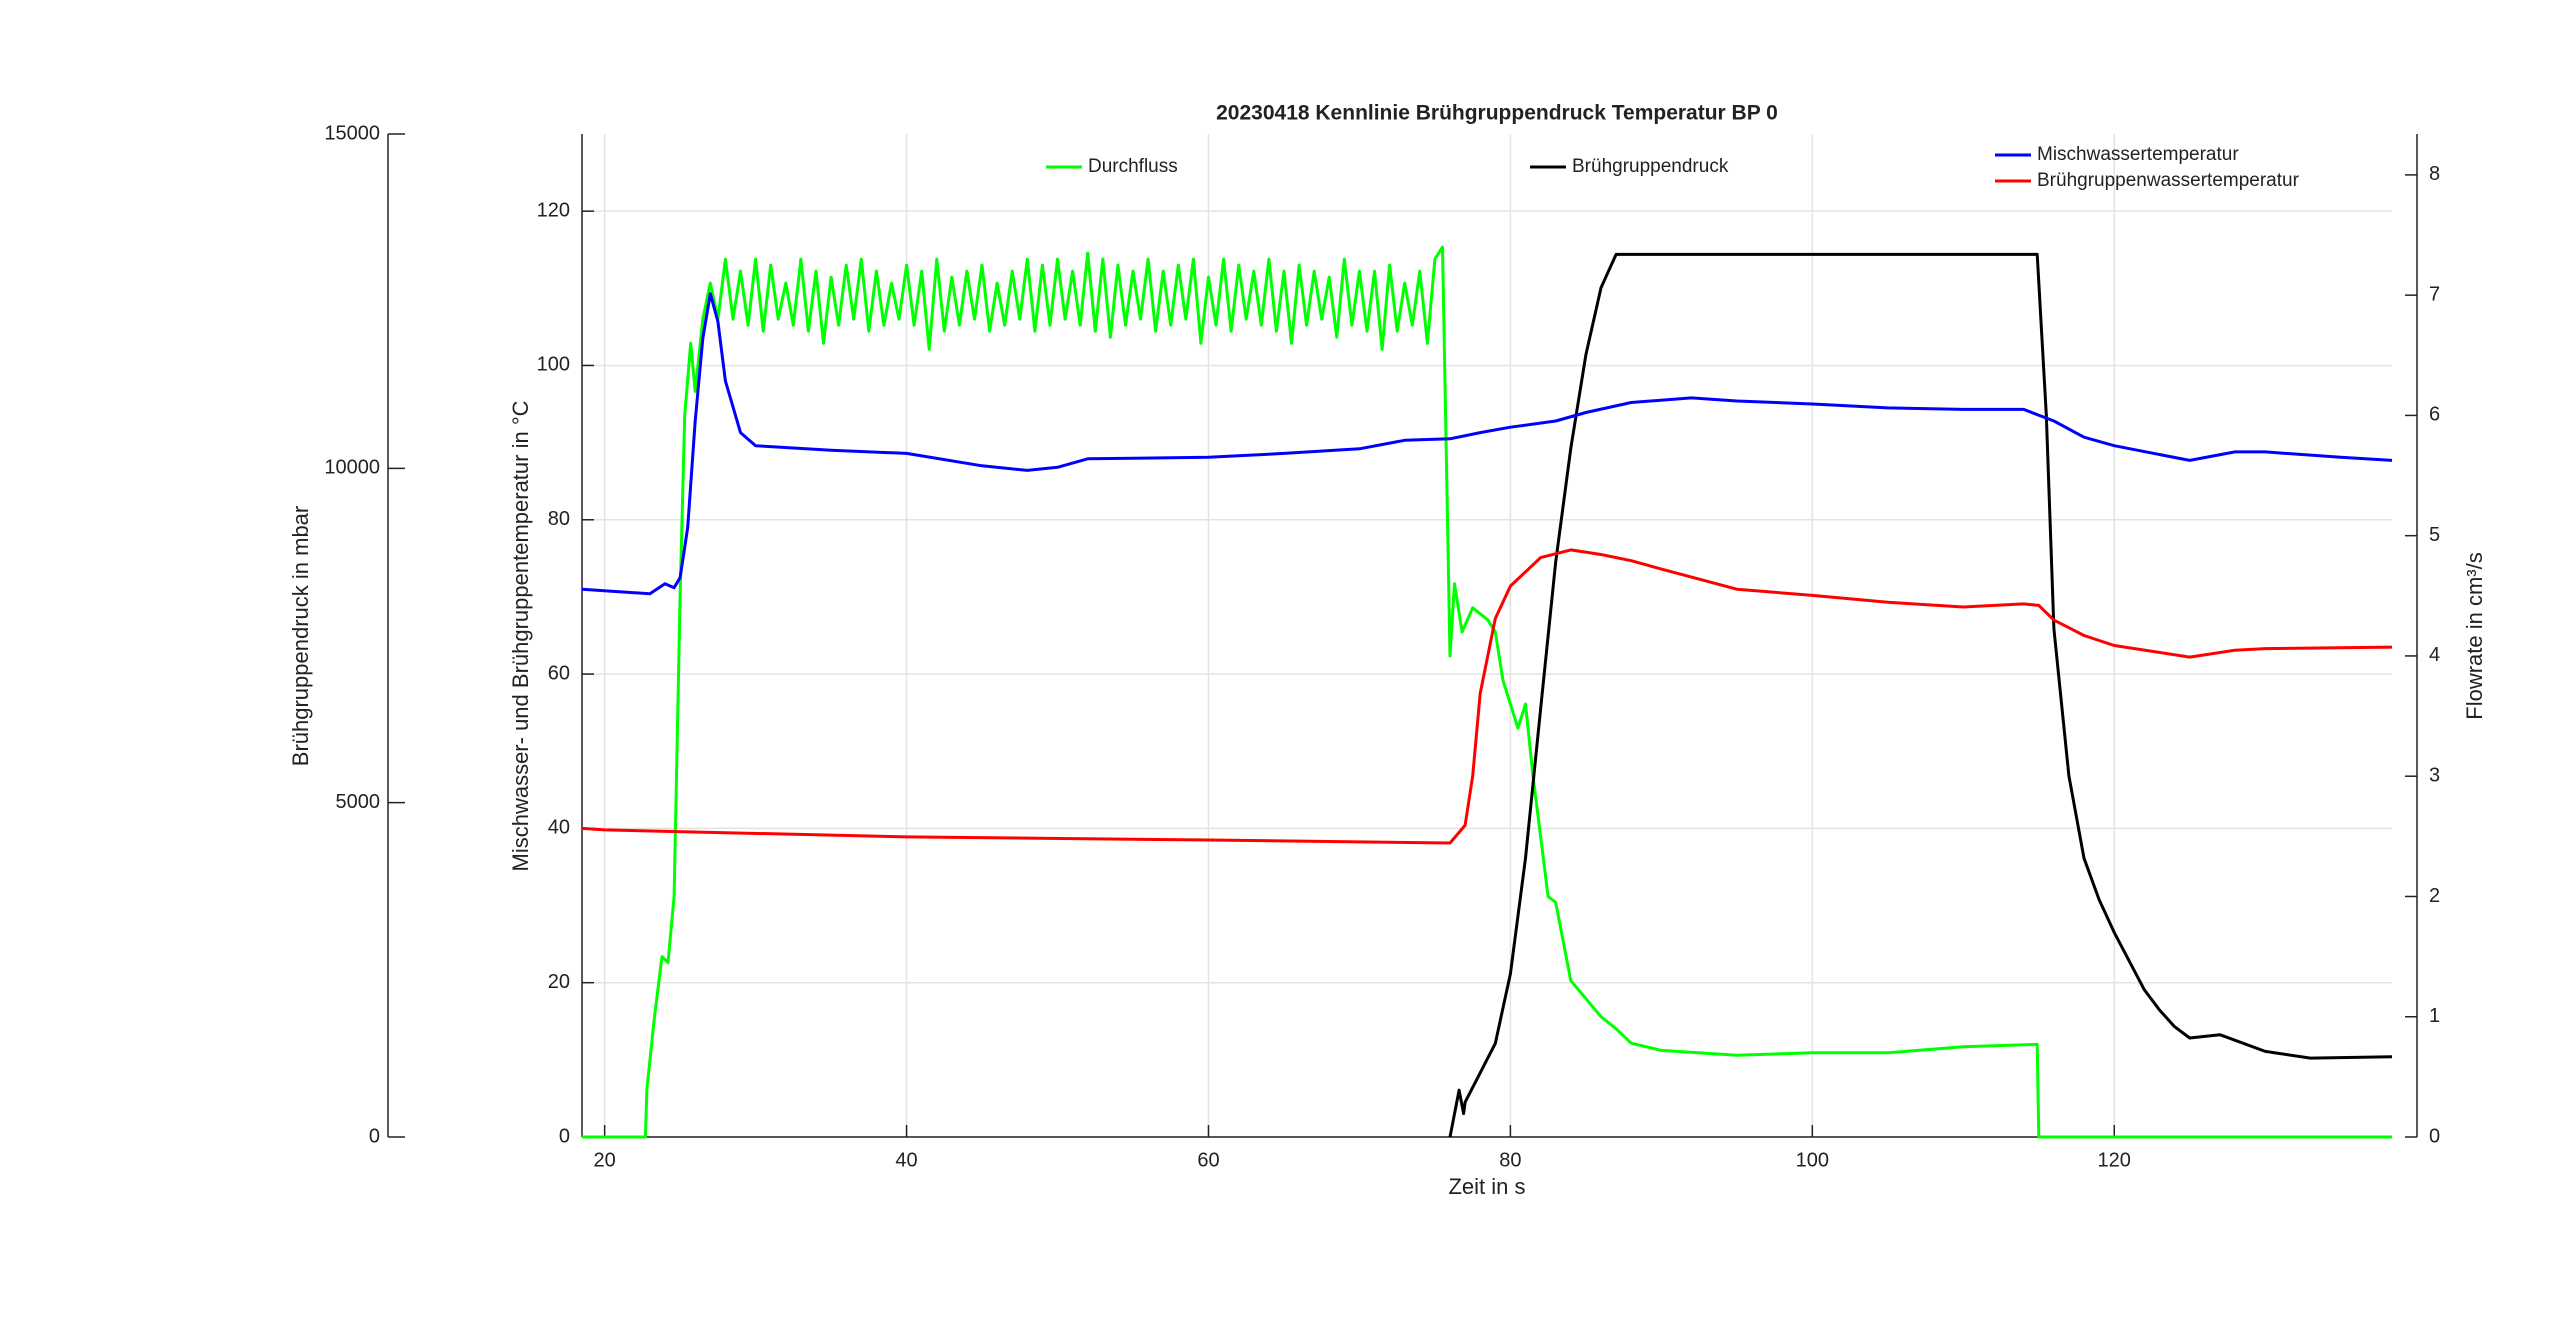 This screenshot has width=2560, height=1323. What do you see at coordinates (300, 636) in the screenshot?
I see `y3-axis-label: Brühgruppendruck in mbar` at bounding box center [300, 636].